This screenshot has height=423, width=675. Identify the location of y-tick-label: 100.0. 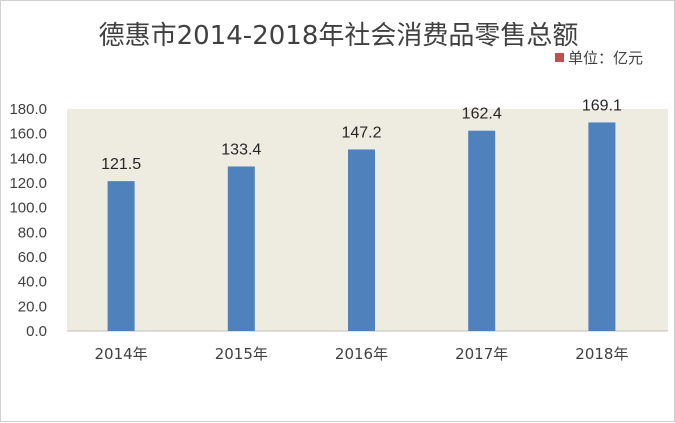
(28, 208).